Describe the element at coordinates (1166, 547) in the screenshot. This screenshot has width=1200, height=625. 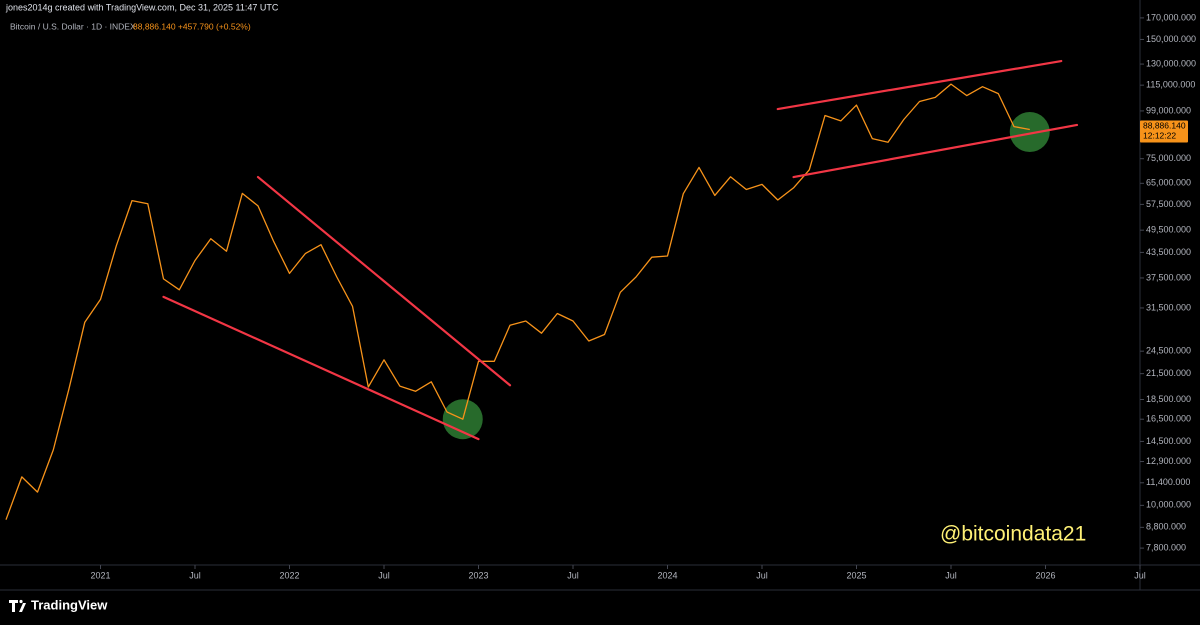
I see `y-tick-label: 7,800.000` at that location.